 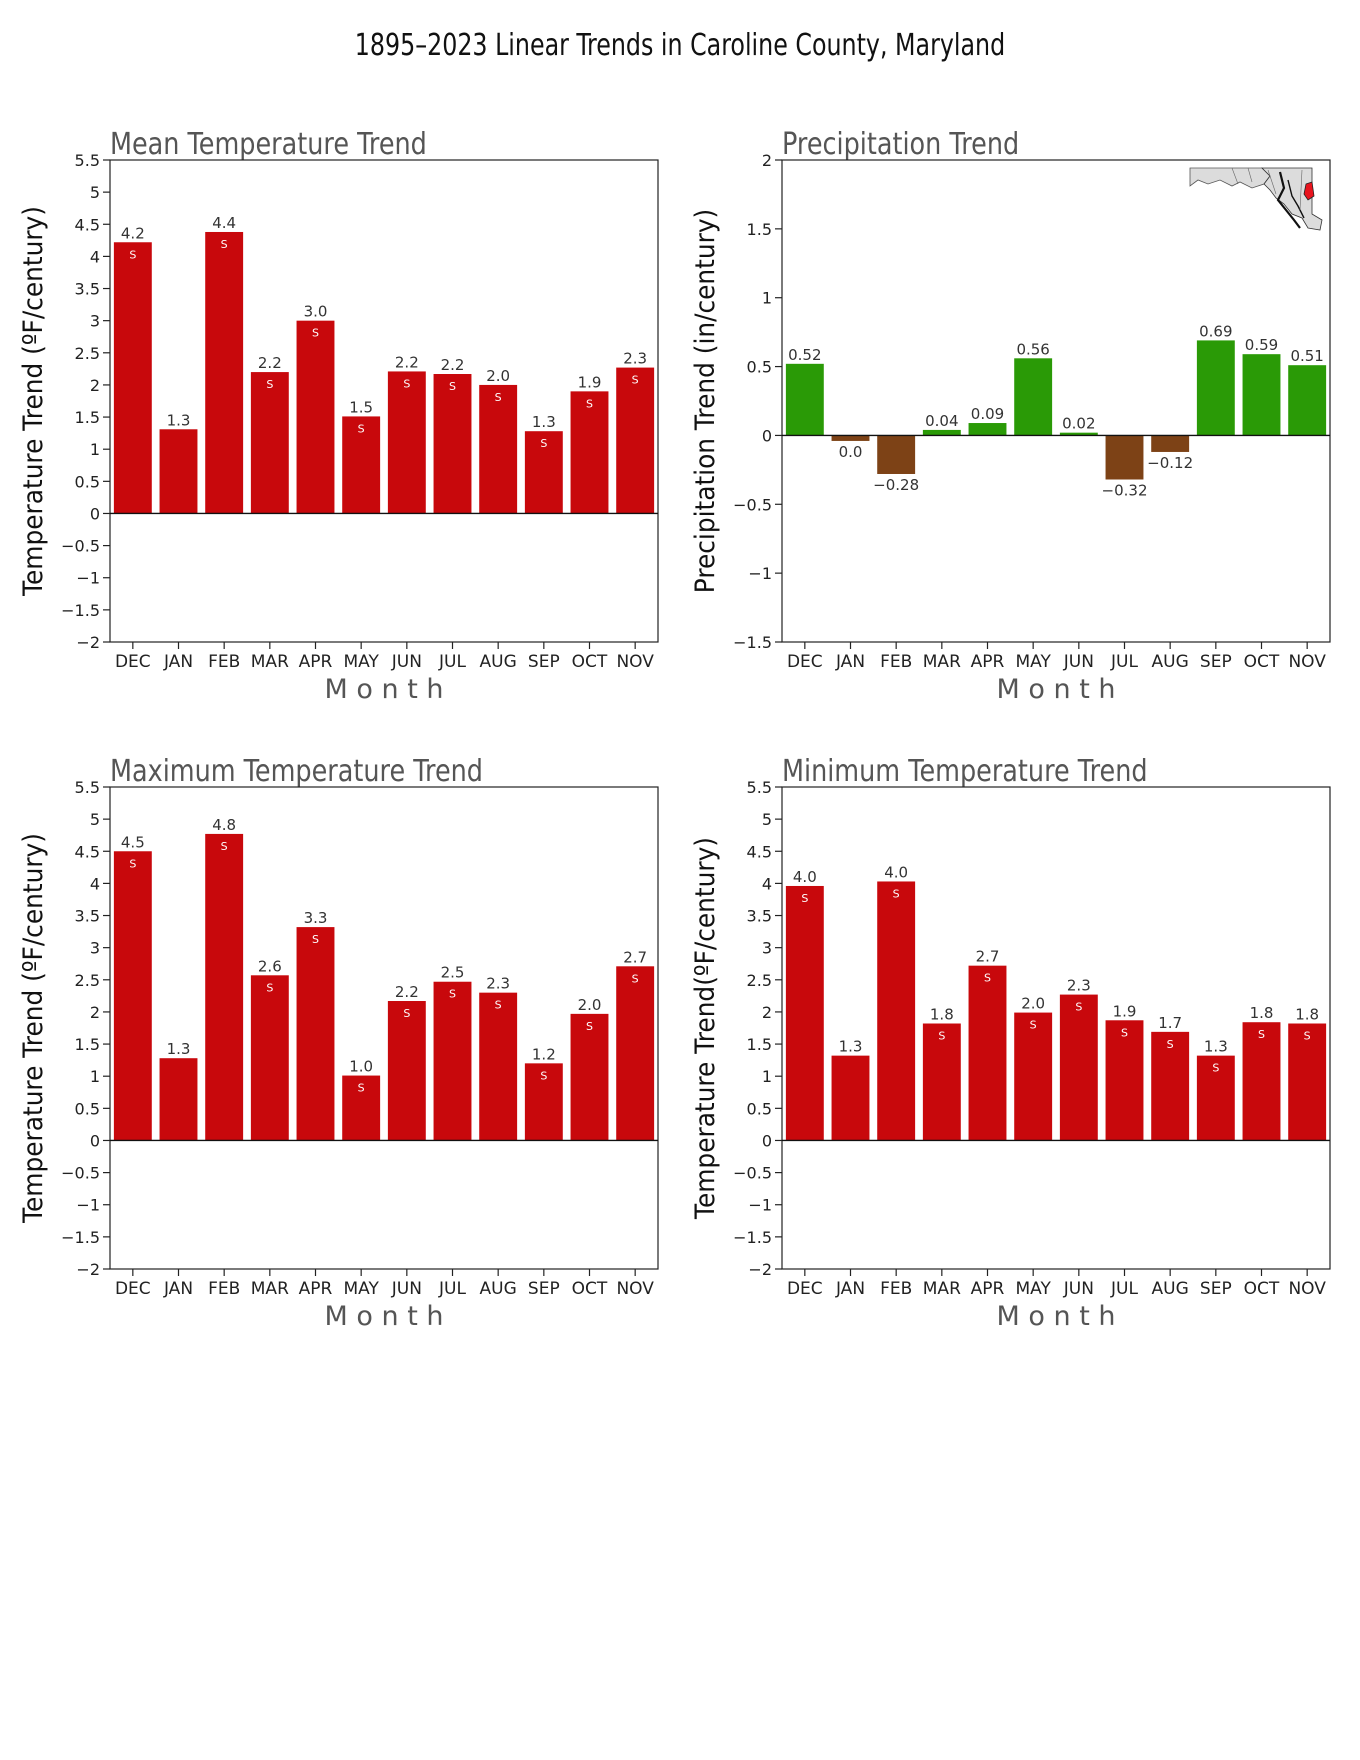 What do you see at coordinates (1032, 349) in the screenshot?
I see `data-label: 0.56` at bounding box center [1032, 349].